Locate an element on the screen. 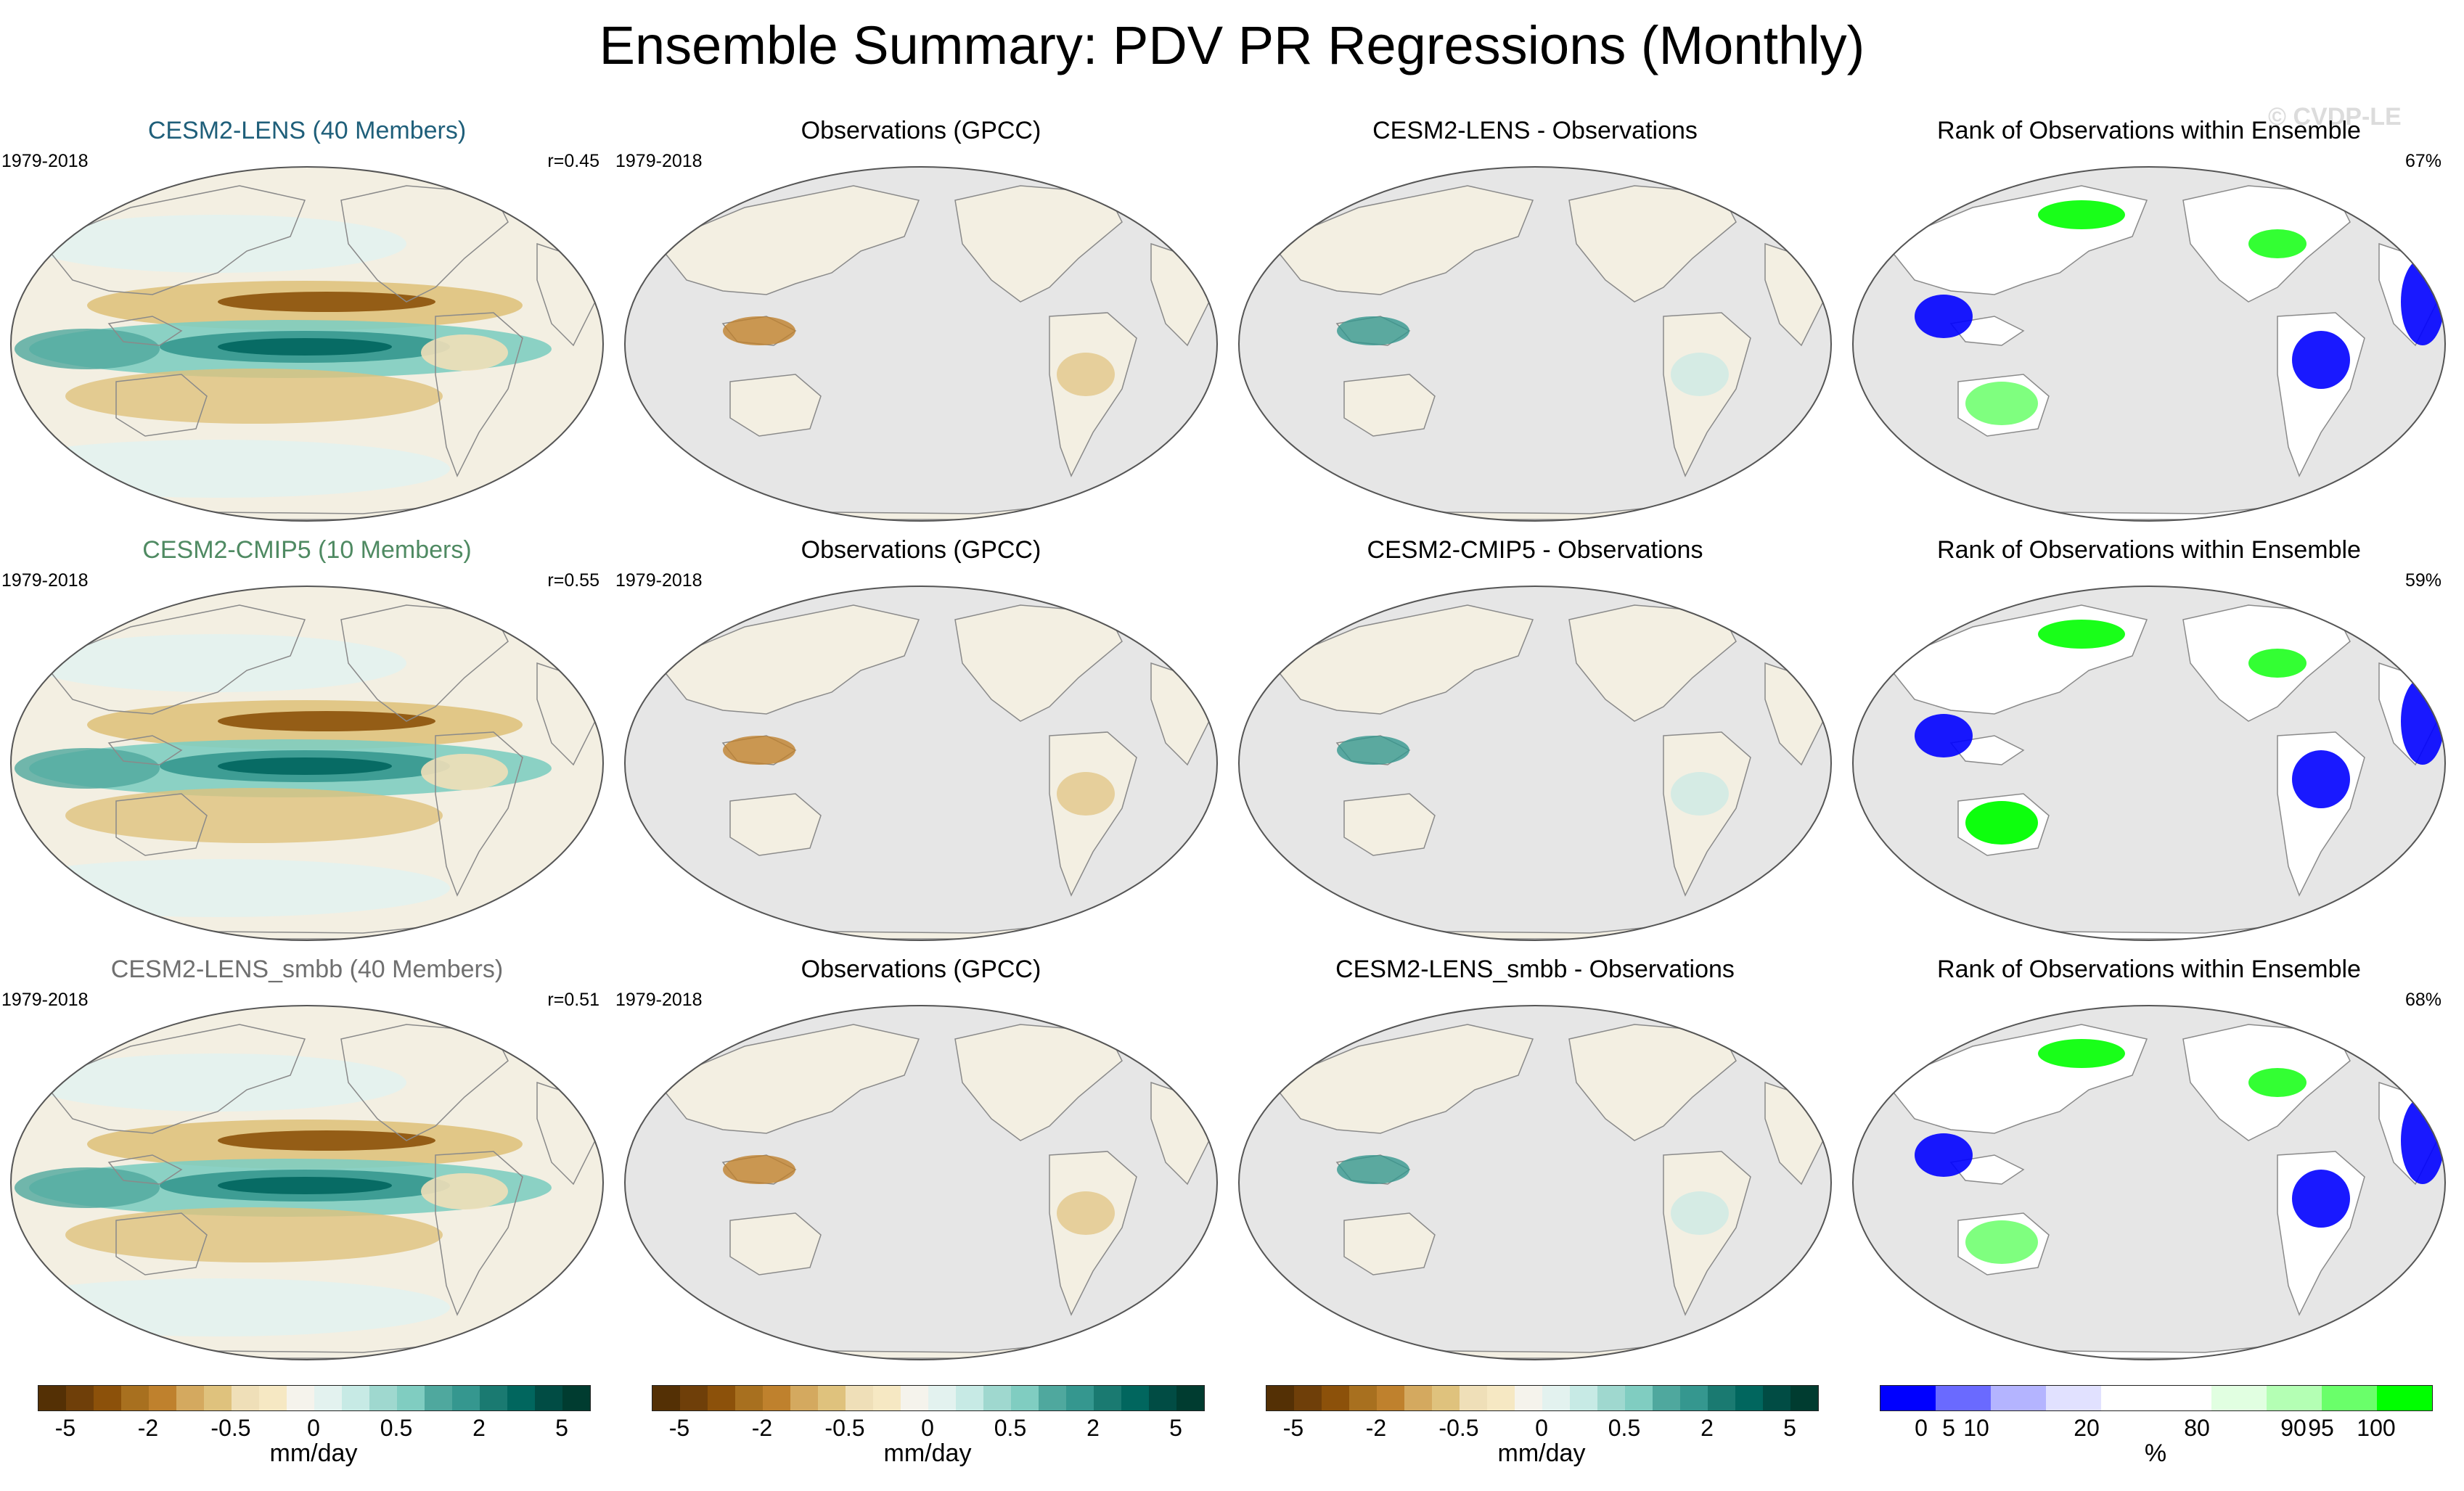  model-panel-title: CESM2-CMIP5 (10 Members) is located at coordinates (307, 550).